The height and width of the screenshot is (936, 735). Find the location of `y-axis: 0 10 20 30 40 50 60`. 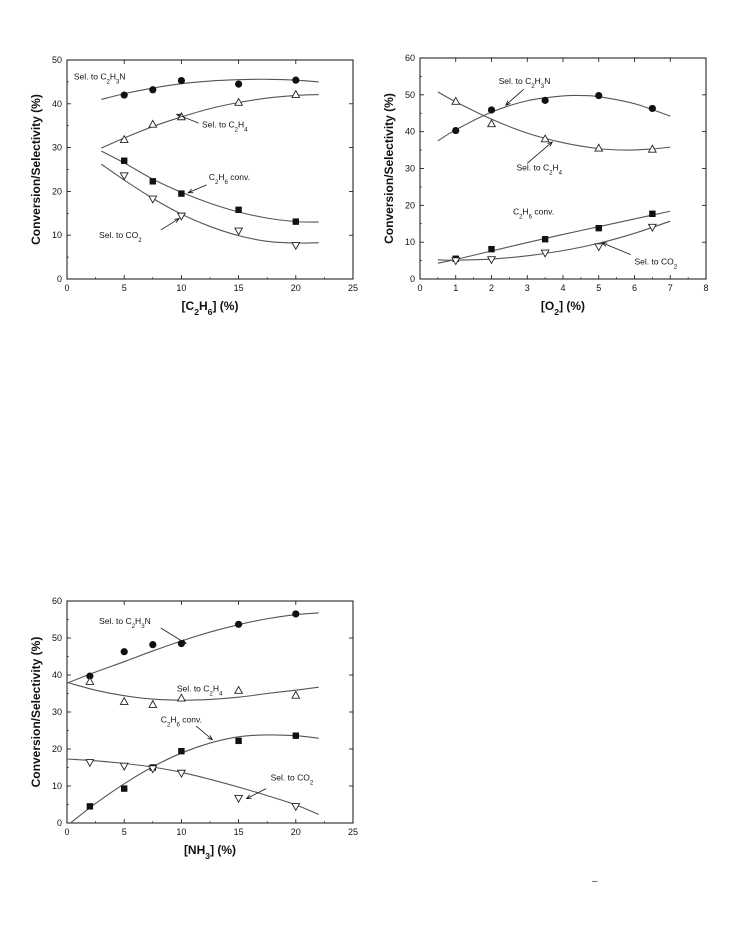

y-axis: 0 10 20 30 40 50 60 is located at coordinates (555, 168).